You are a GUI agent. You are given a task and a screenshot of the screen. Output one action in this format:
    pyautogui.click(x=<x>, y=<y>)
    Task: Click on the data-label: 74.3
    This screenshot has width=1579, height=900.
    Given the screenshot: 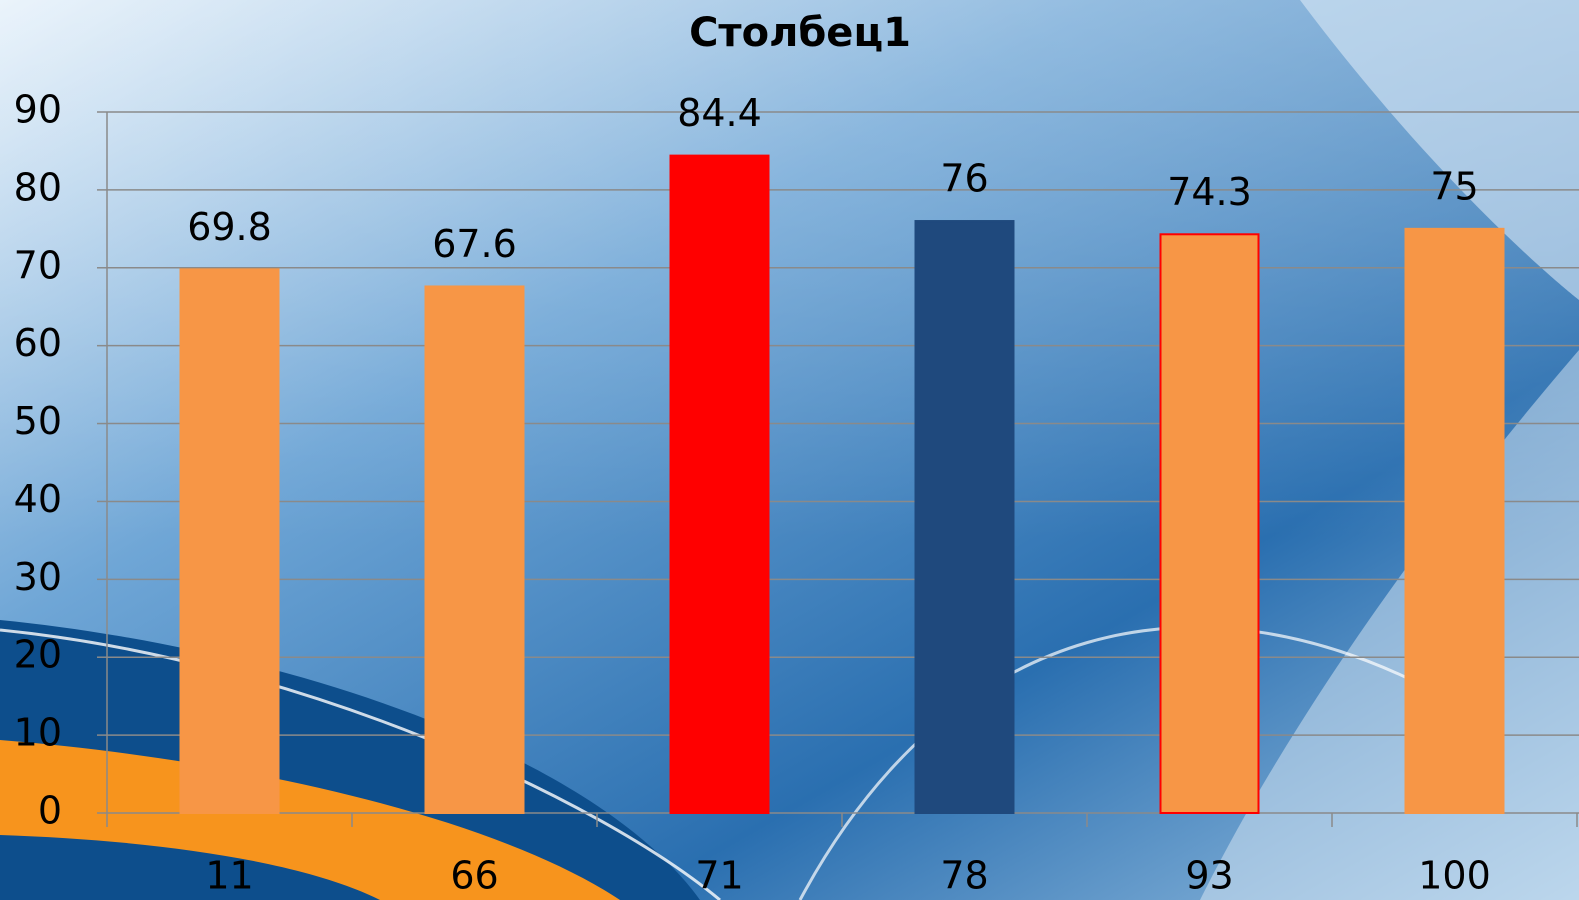 What is the action you would take?
    pyautogui.click(x=1209, y=192)
    